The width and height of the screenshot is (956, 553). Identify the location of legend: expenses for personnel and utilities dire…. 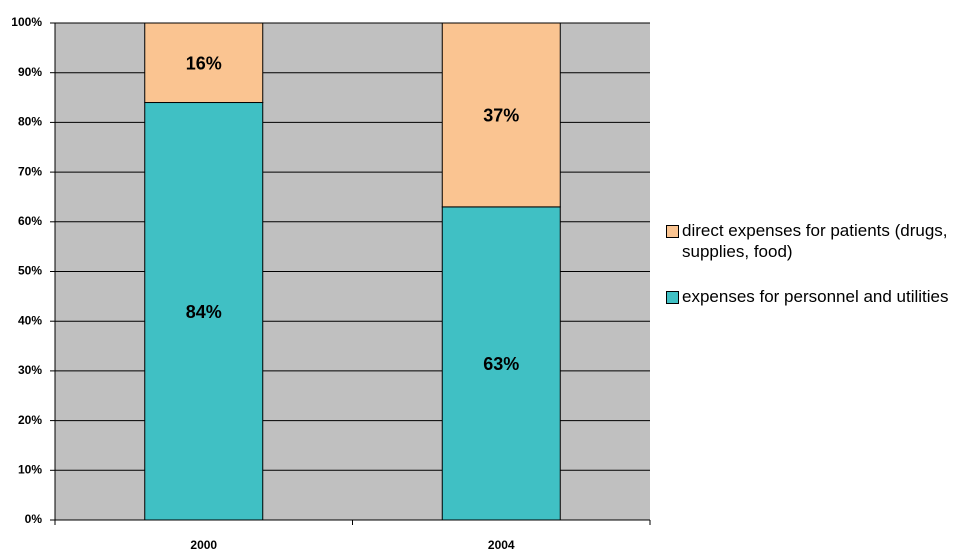
(811, 263).